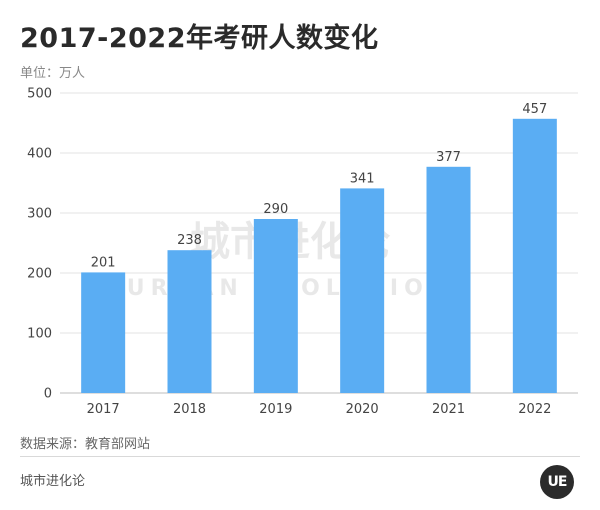  What do you see at coordinates (53, 73) in the screenshot?
I see `unit-label: 单位：万人` at bounding box center [53, 73].